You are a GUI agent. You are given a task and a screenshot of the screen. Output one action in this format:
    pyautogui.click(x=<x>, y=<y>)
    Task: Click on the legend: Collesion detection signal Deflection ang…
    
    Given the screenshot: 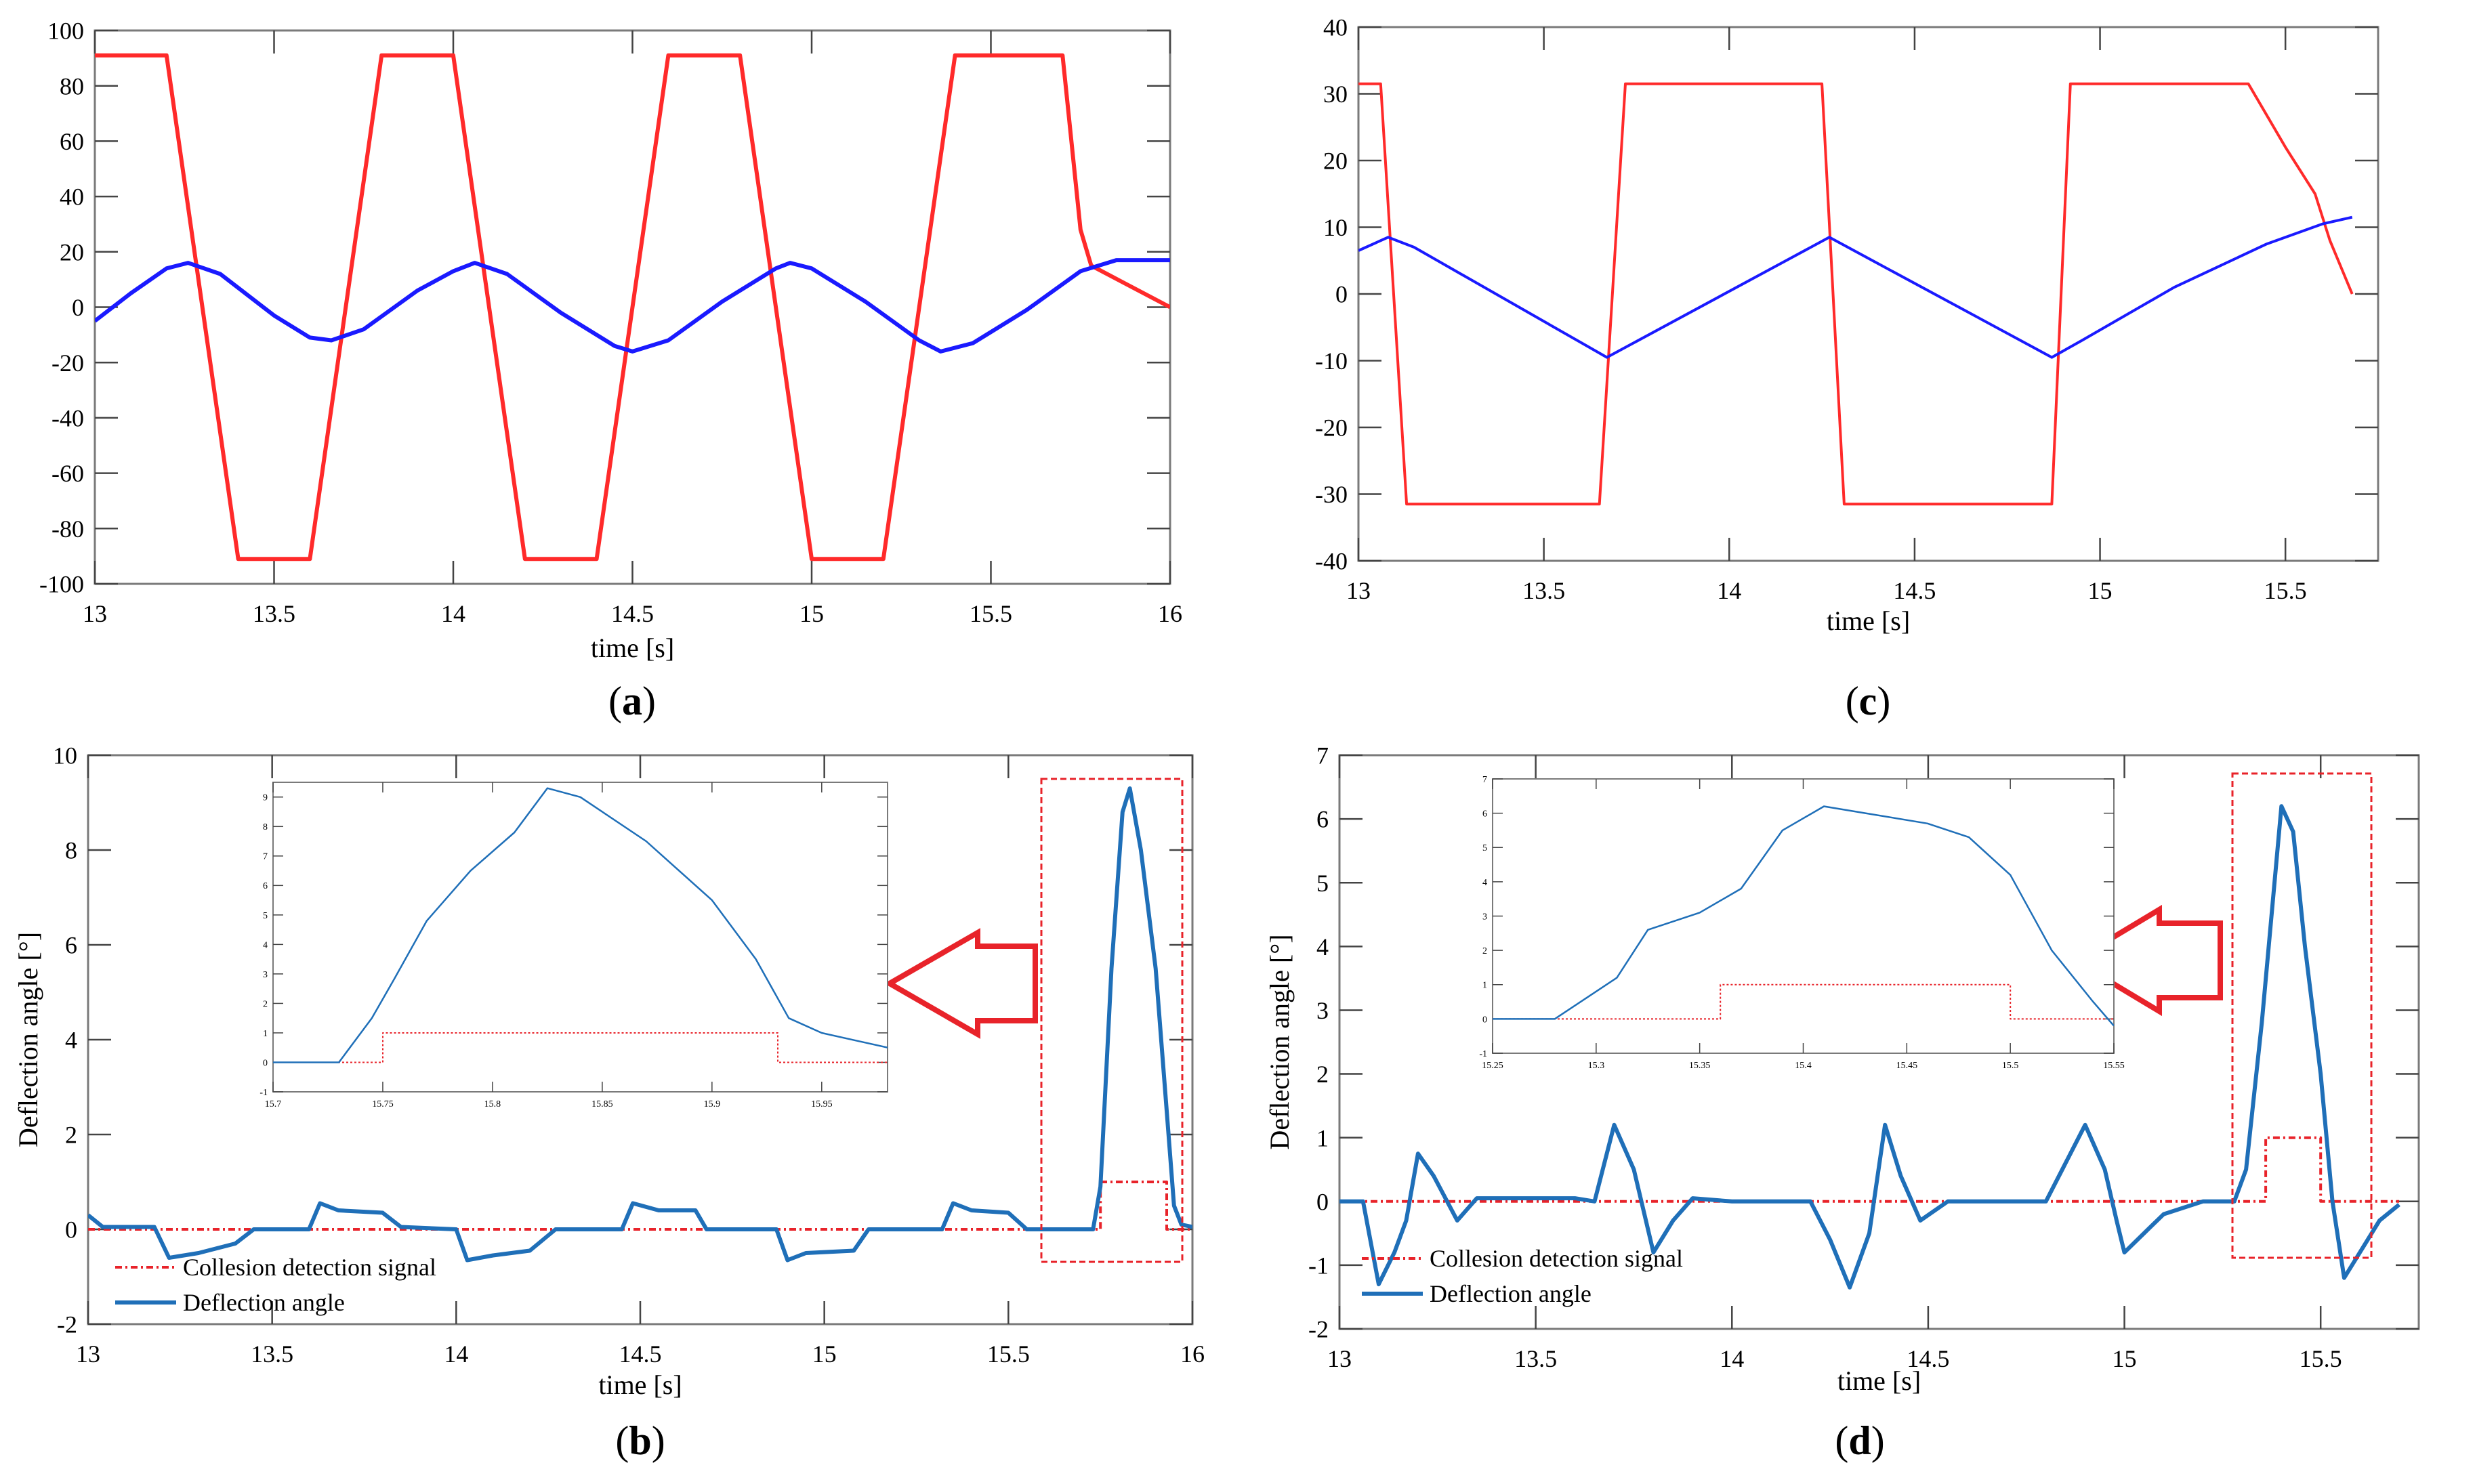 What is the action you would take?
    pyautogui.click(x=1522, y=1276)
    